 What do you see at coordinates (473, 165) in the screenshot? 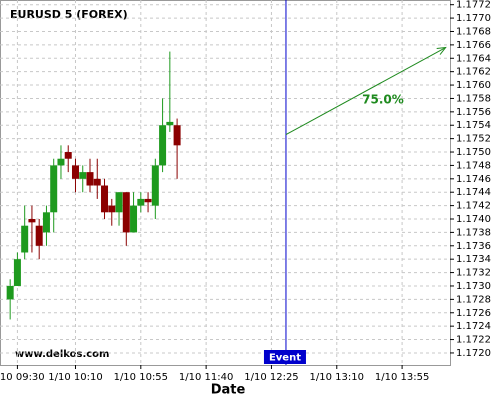
I see `y-tick-label: 1.1748` at bounding box center [473, 165].